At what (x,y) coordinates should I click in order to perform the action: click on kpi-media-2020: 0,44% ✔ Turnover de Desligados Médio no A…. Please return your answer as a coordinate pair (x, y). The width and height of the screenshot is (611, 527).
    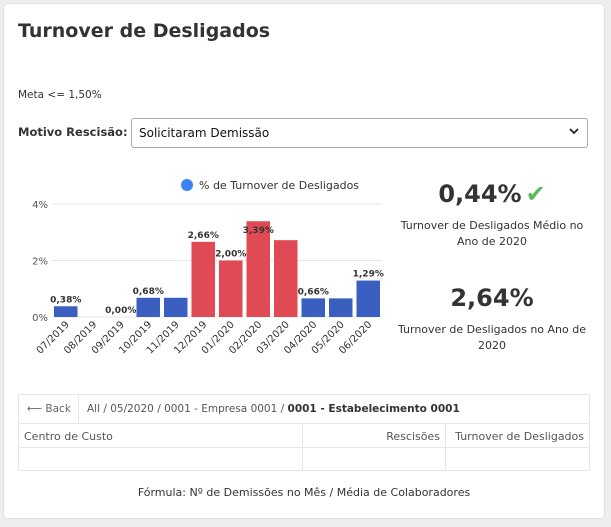
    Looking at the image, I should click on (492, 215).